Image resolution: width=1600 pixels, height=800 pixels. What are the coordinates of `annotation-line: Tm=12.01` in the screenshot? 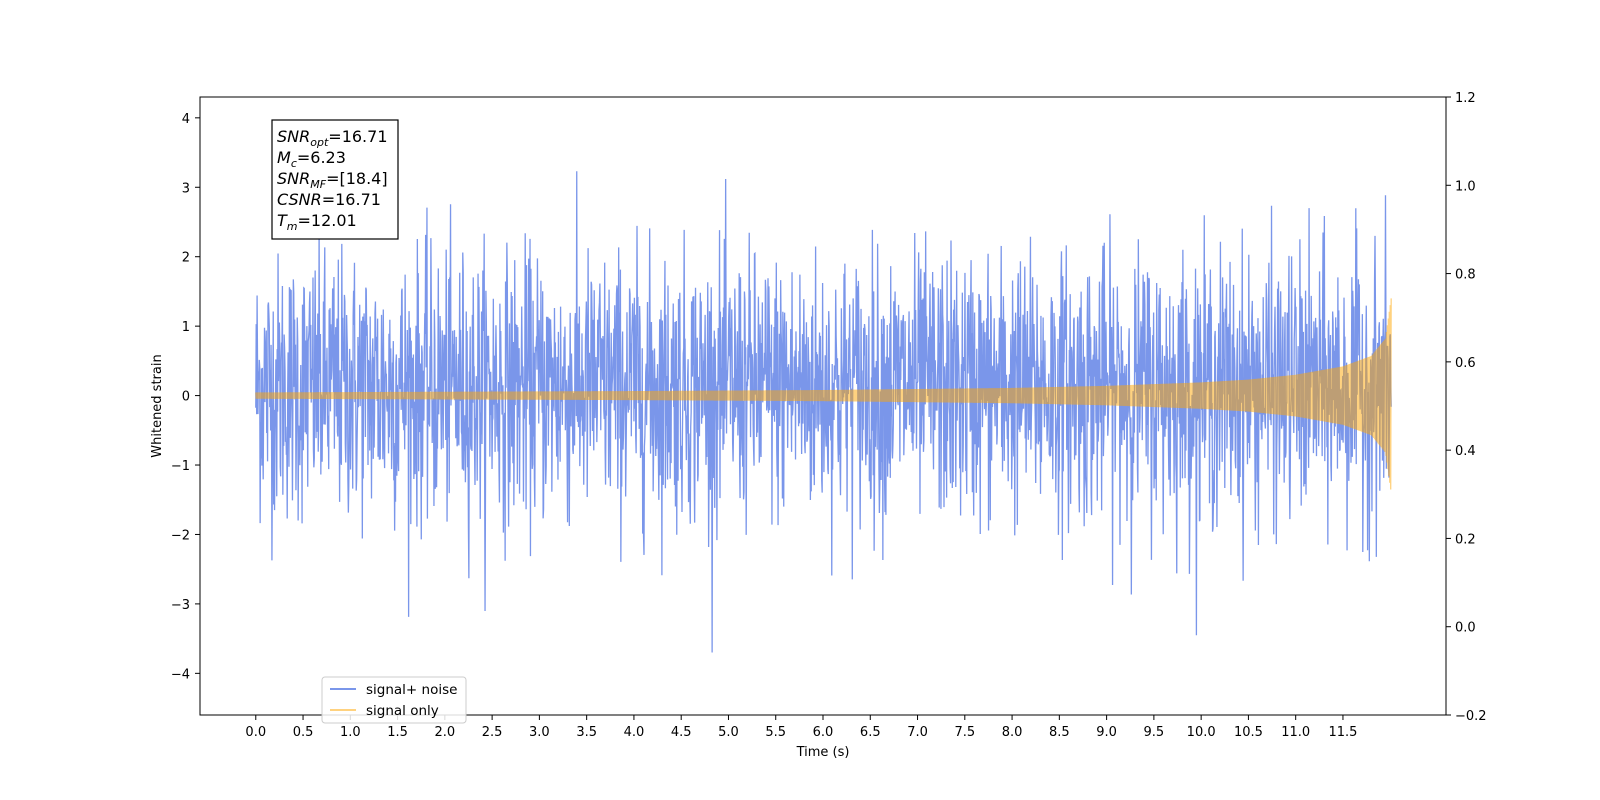 It's located at (317, 222).